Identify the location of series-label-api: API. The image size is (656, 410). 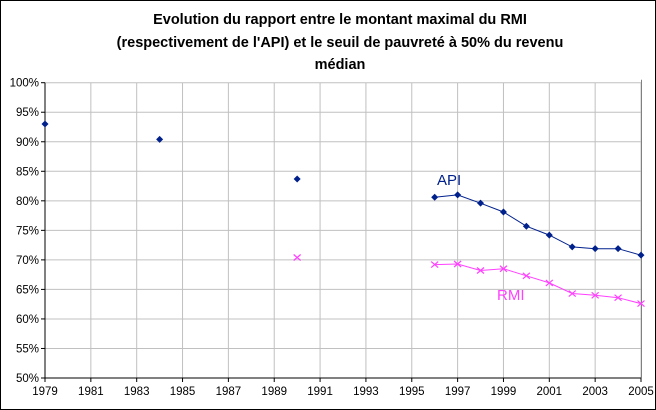
(449, 180).